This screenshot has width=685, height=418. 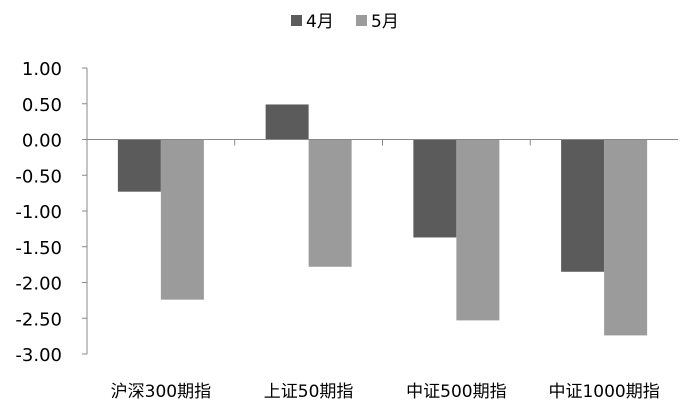 What do you see at coordinates (626, 237) in the screenshot?
I see `bar-5月-中证1000期指` at bounding box center [626, 237].